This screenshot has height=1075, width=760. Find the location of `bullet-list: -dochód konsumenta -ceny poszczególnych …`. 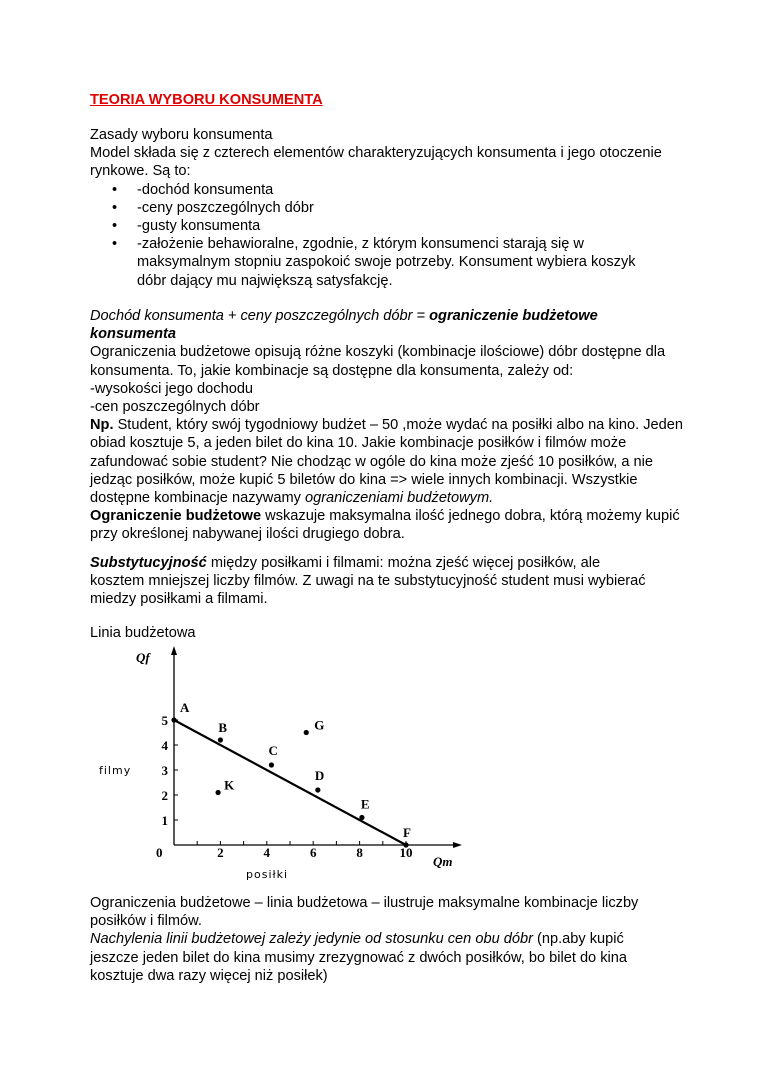

bullet-list: -dochód konsumenta -ceny poszczególnych … is located at coordinates (385, 235).